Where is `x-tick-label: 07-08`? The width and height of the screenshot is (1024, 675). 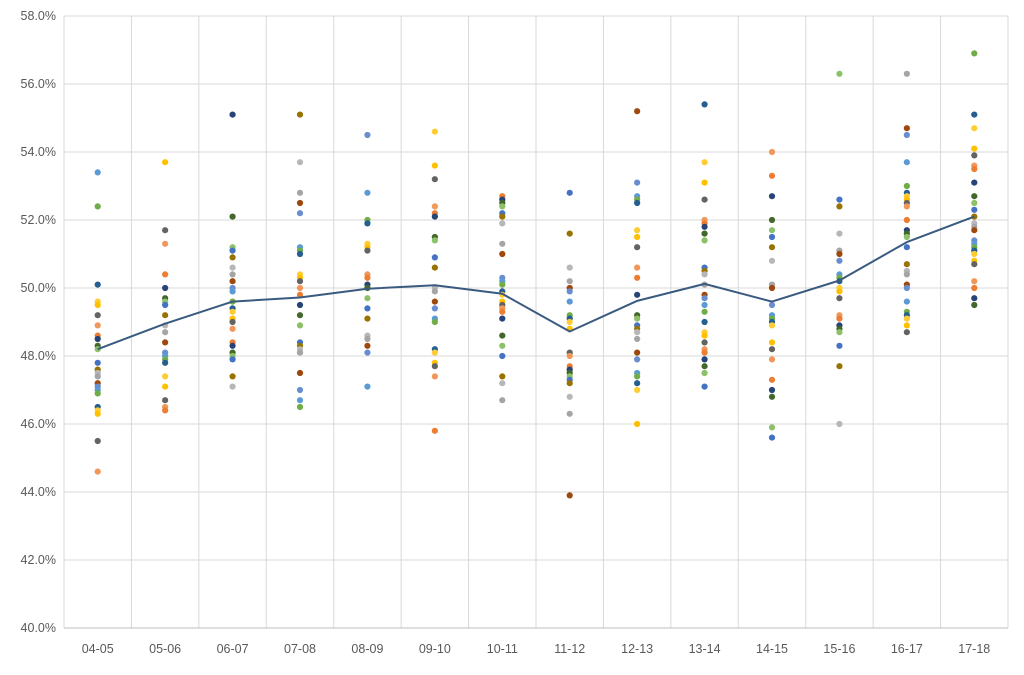
x-tick-label: 07-08 is located at coordinates (300, 649).